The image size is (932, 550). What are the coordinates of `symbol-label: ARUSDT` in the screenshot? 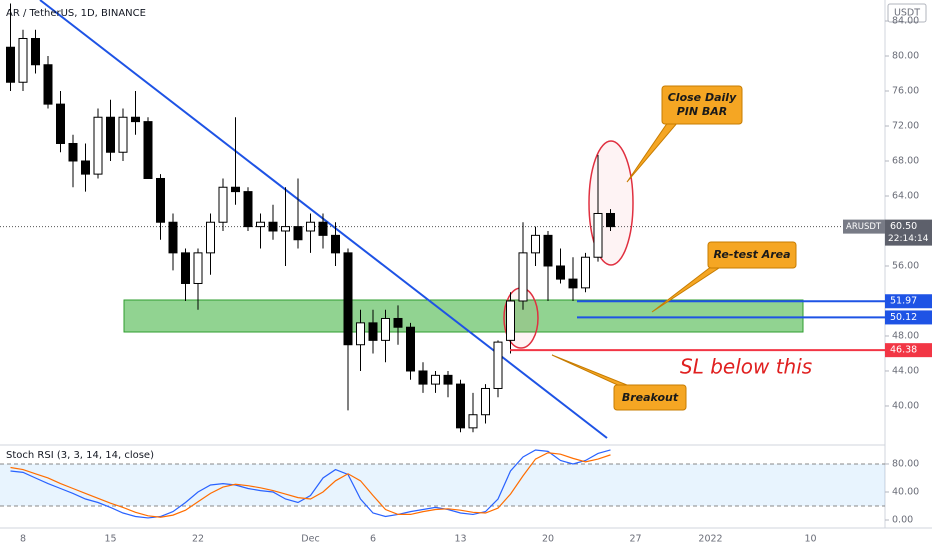 It's located at (864, 227).